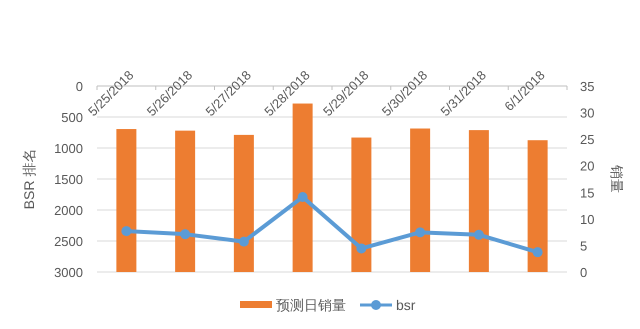 Image resolution: width=640 pixels, height=329 pixels. What do you see at coordinates (617, 178) in the screenshot?
I see `y2-axis-title: 销量` at bounding box center [617, 178].